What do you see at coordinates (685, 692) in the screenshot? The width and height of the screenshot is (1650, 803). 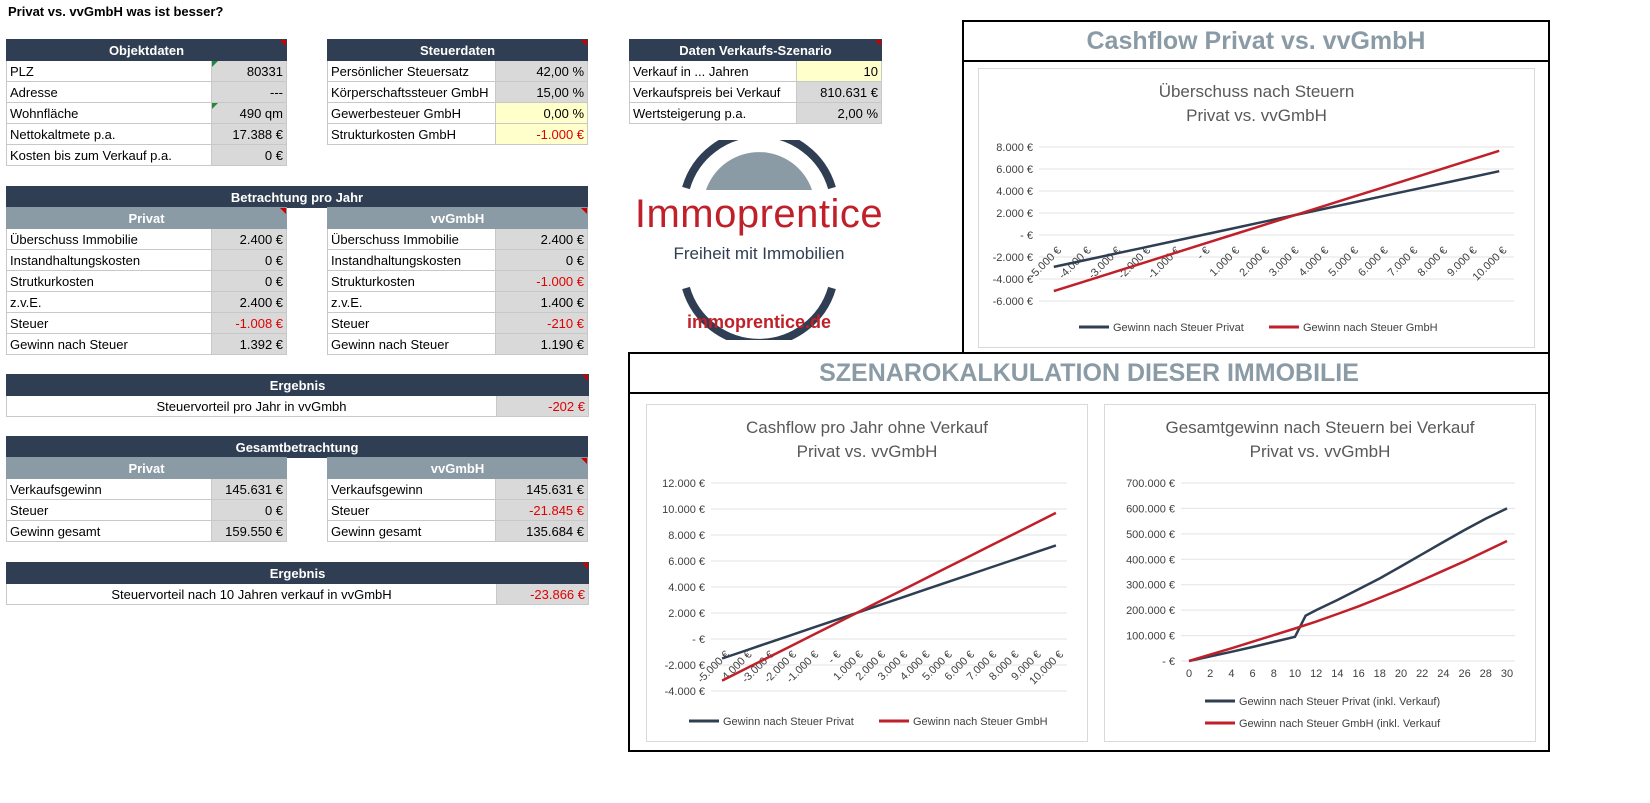 I see `y-tick-label: -4.000 €` at bounding box center [685, 692].